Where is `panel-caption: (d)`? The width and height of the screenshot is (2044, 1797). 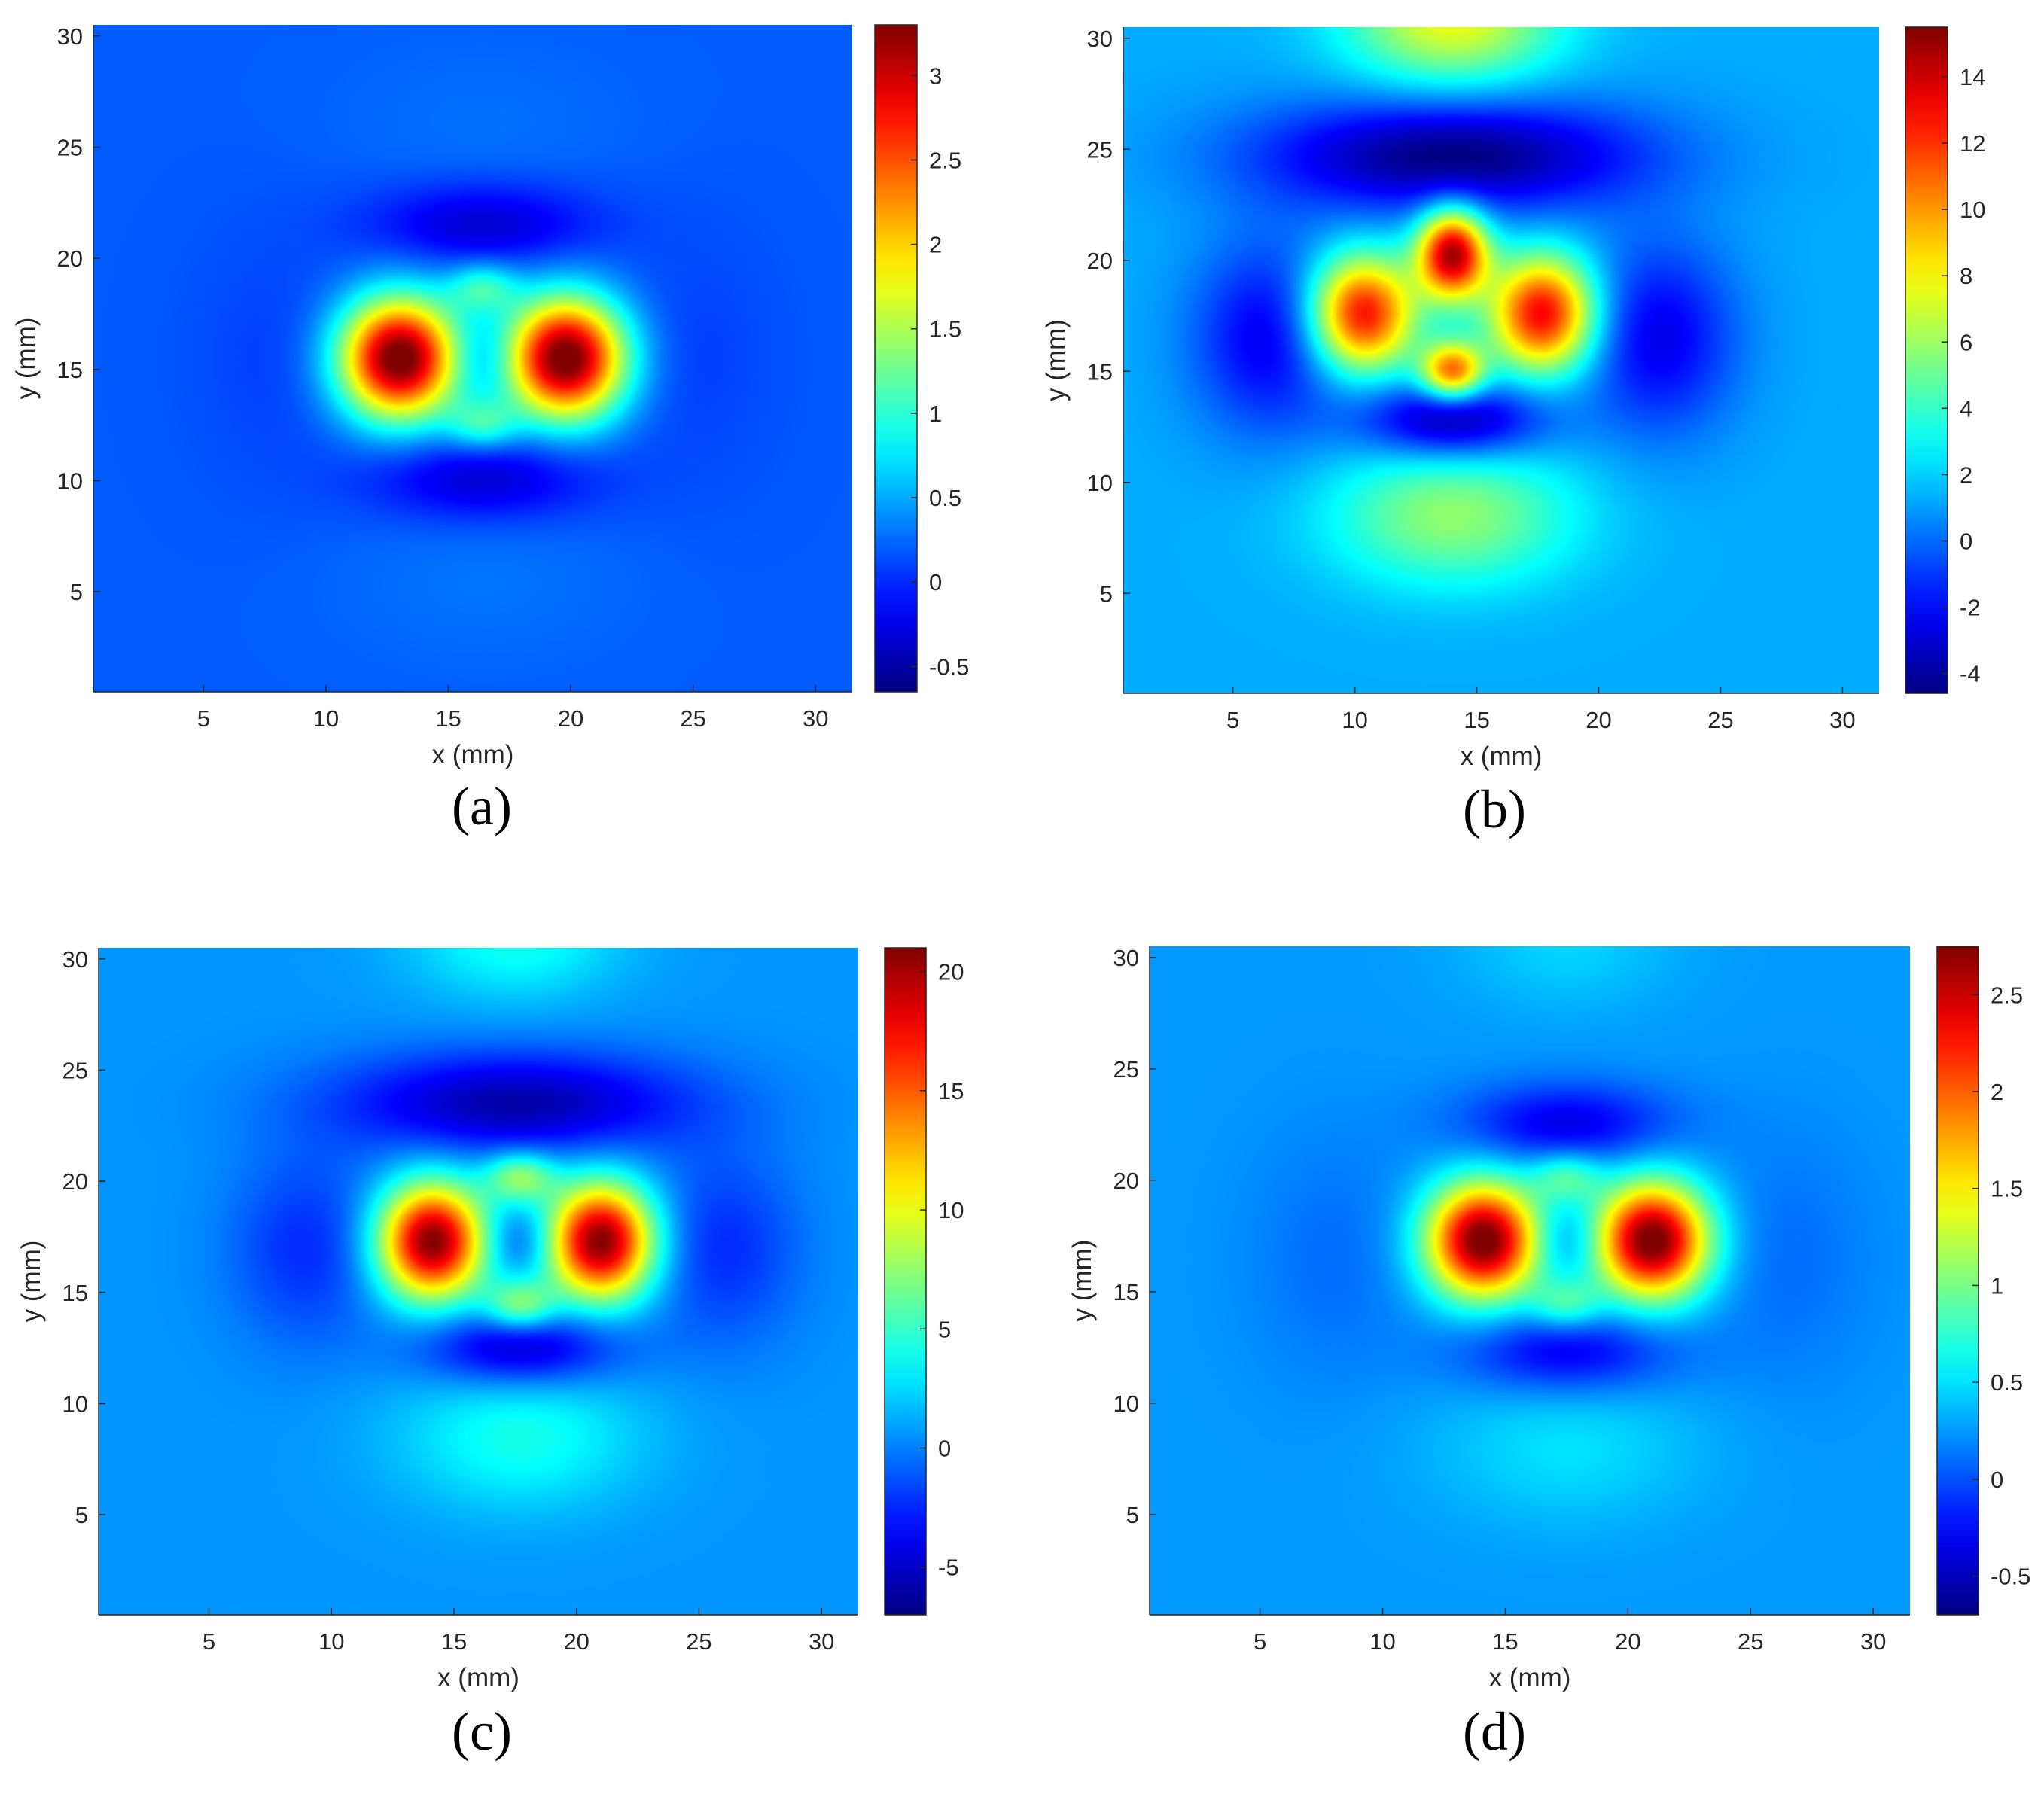
panel-caption: (d) is located at coordinates (1494, 1731).